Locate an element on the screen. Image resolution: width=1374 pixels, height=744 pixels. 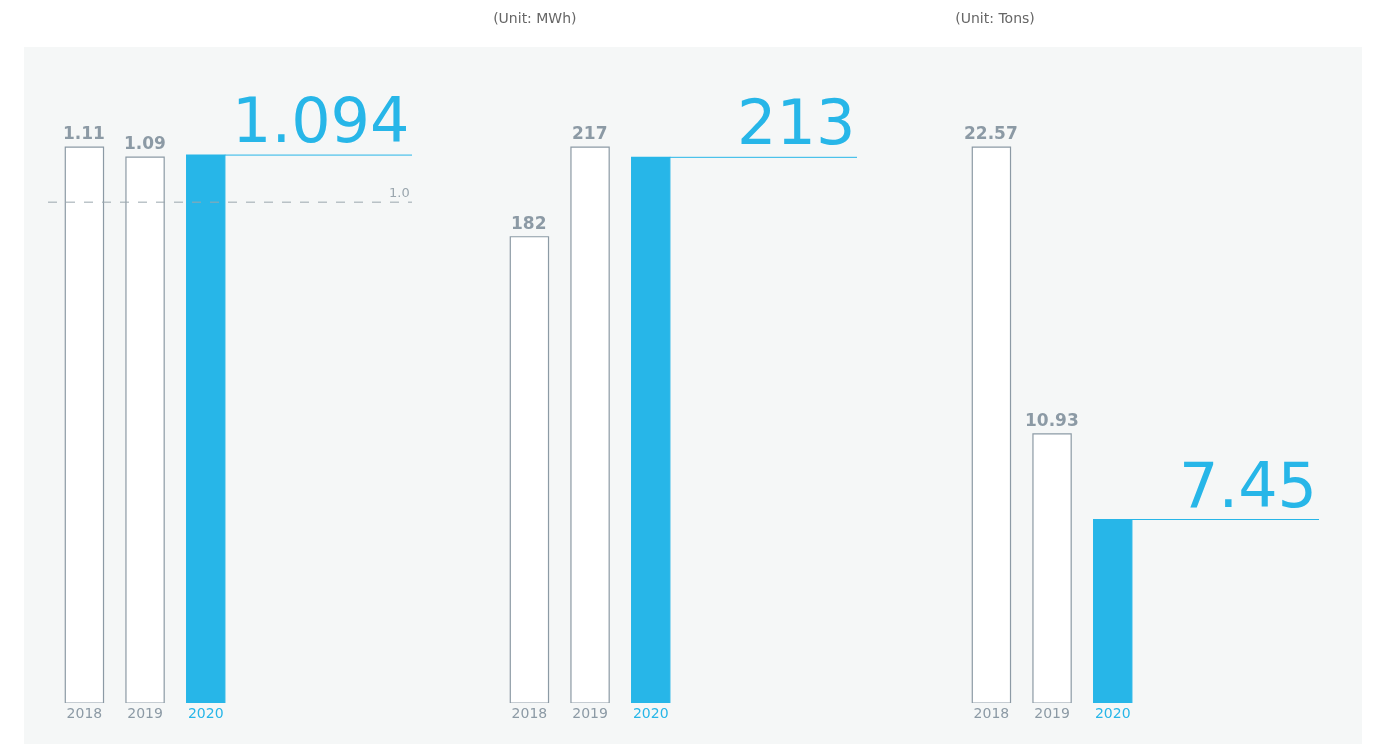
data-label: 213 is located at coordinates (796, 122).